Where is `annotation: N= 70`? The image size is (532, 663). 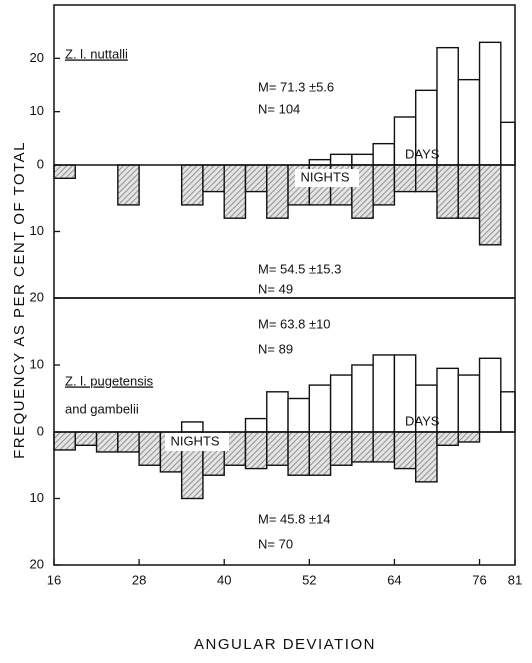 annotation: N= 70 is located at coordinates (275, 543).